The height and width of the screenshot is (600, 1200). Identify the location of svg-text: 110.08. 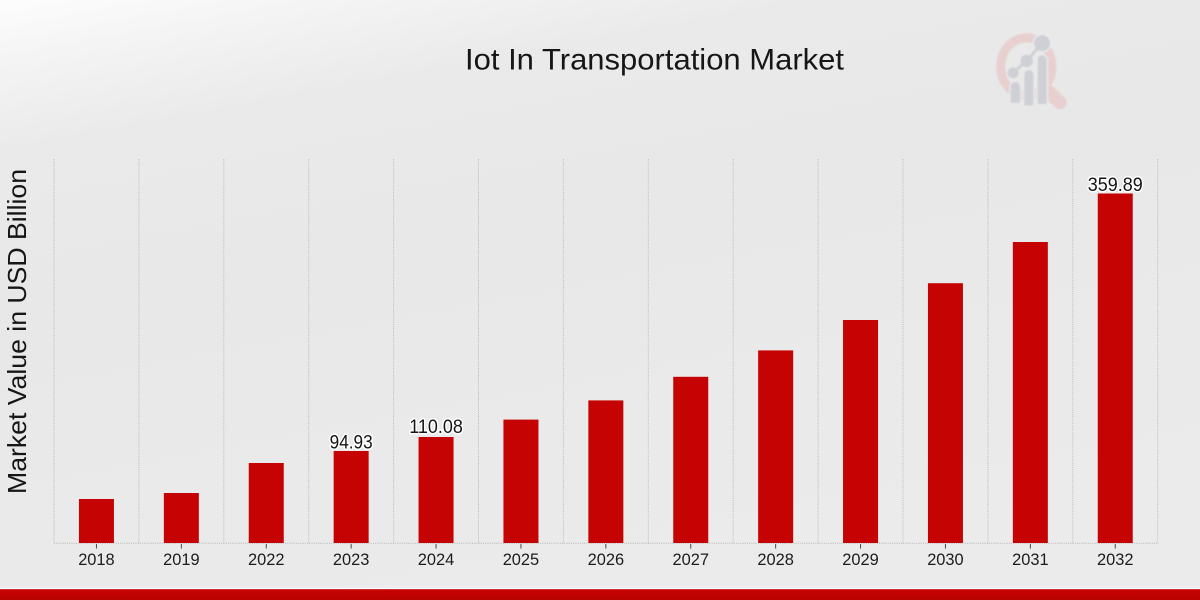
(436, 427).